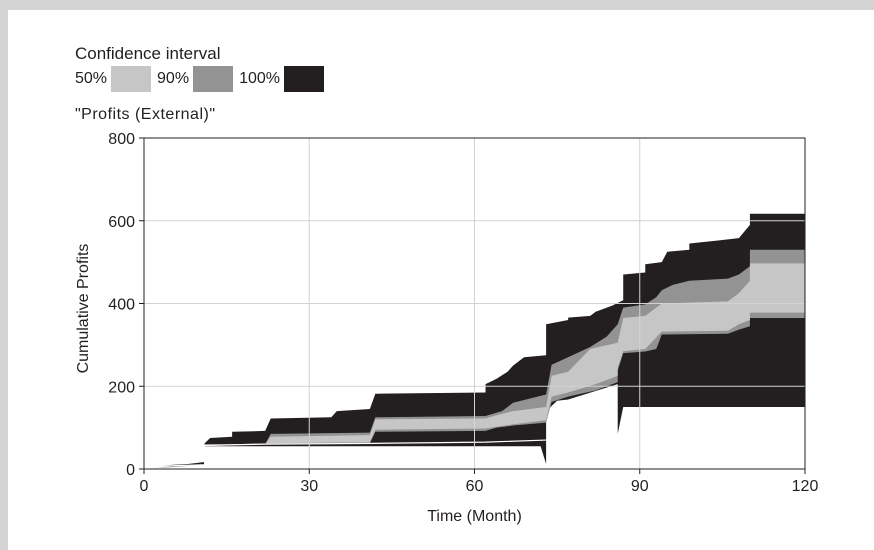  I want to click on legend-label-90: 90%, so click(173, 78).